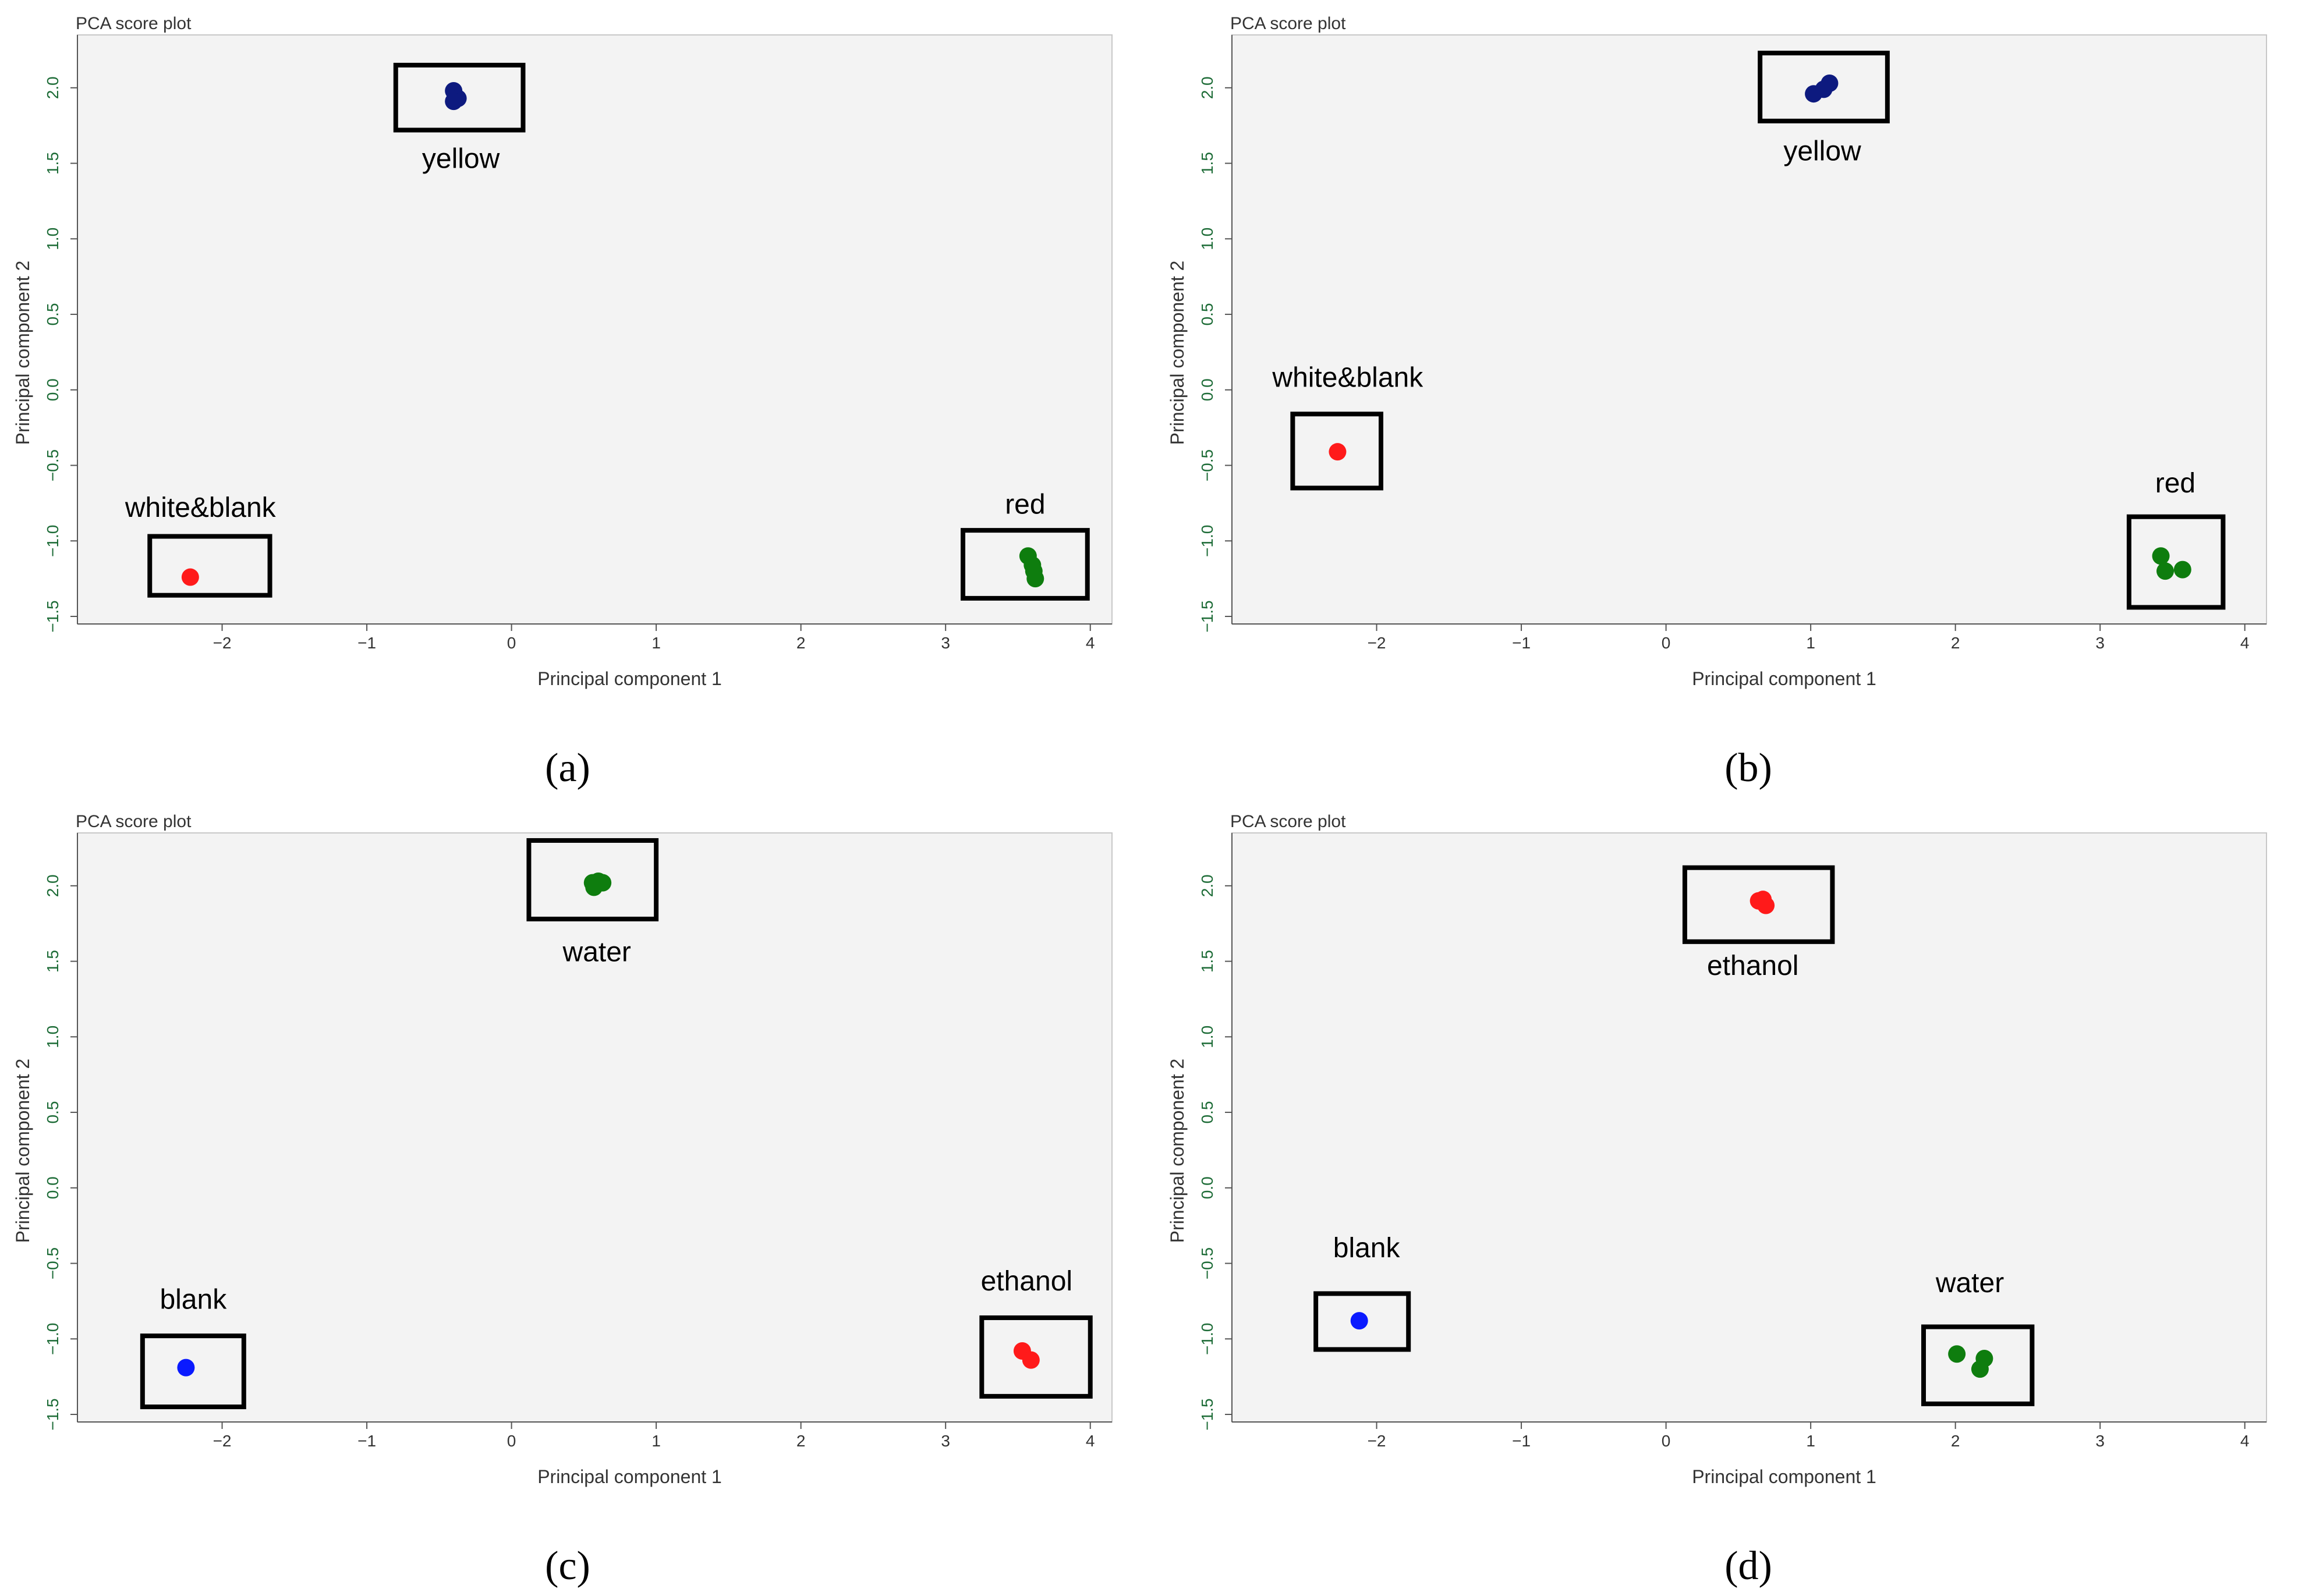 The height and width of the screenshot is (1596, 2309). I want to click on cluster-label: ethanol, so click(1752, 965).